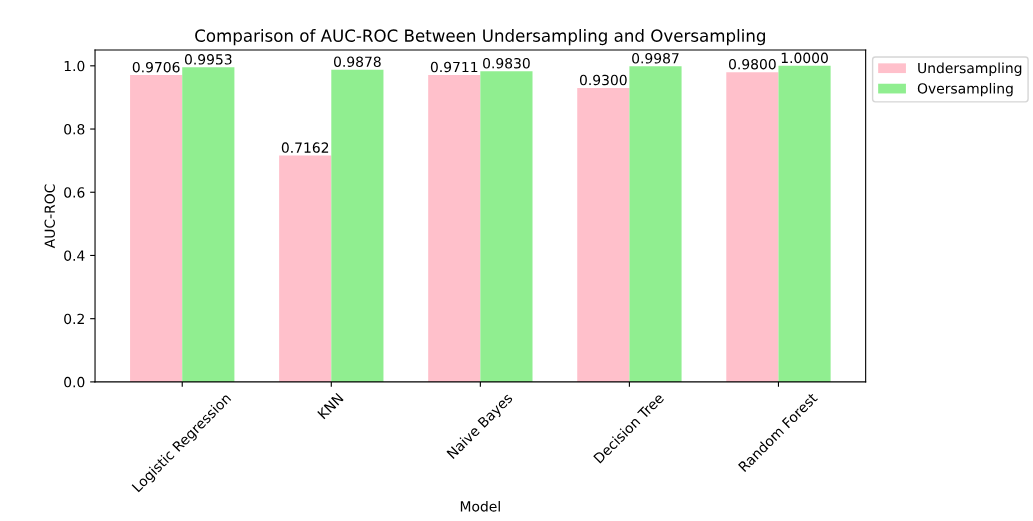 This screenshot has height=521, width=1033. I want to click on x-axis-title: Model, so click(480, 506).